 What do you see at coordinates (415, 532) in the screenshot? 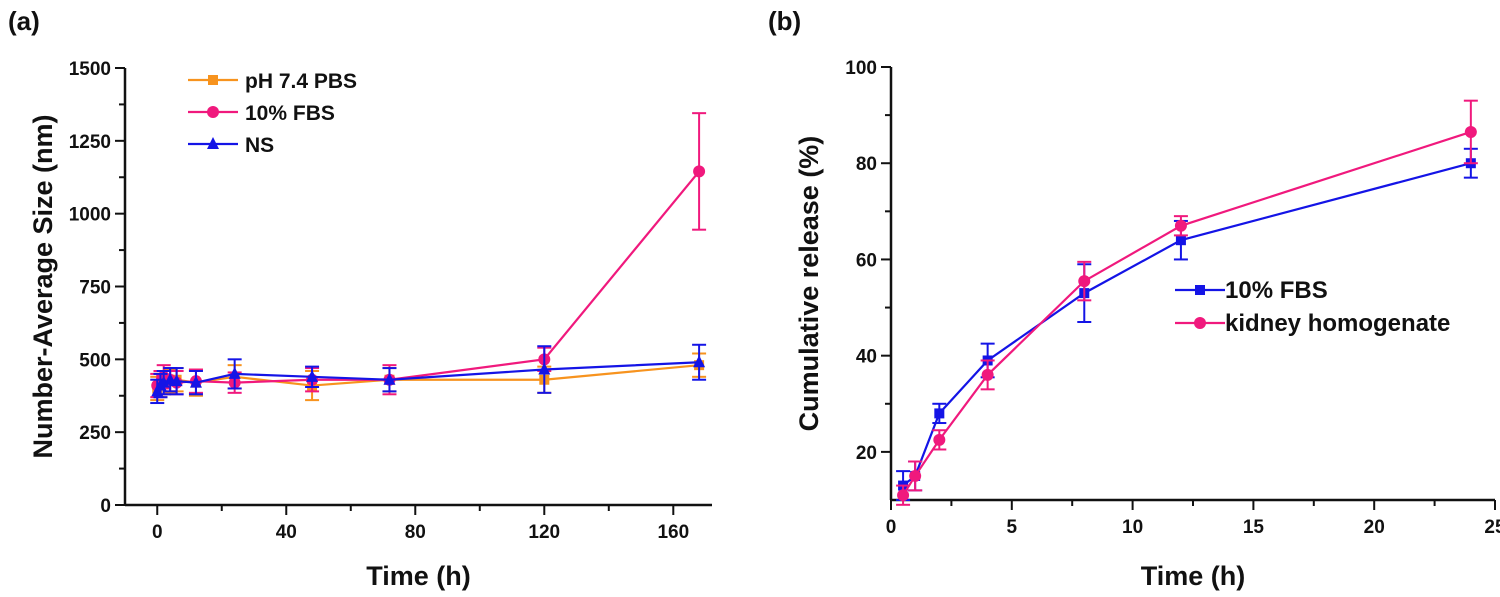
I see `x-tick-label: 80` at bounding box center [415, 532].